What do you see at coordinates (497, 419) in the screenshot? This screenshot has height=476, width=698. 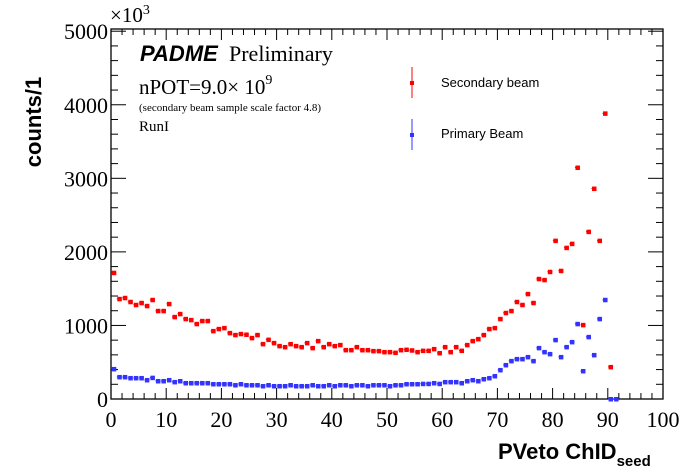 I see `x-tick-label: 70` at bounding box center [497, 419].